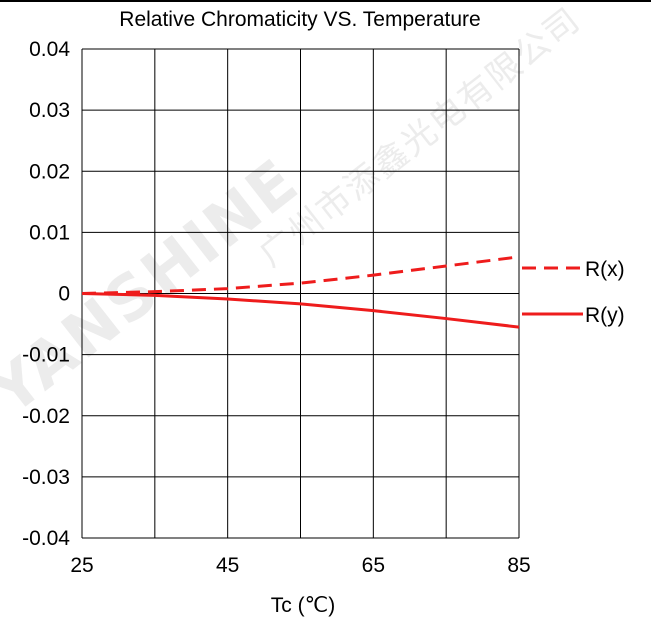  What do you see at coordinates (49, 49) in the screenshot?
I see `y-tick-label: 0.04` at bounding box center [49, 49].